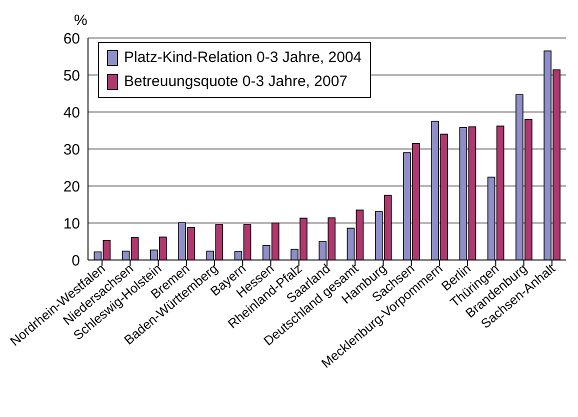  What do you see at coordinates (71, 39) in the screenshot?
I see `y-tick-label: 60` at bounding box center [71, 39].